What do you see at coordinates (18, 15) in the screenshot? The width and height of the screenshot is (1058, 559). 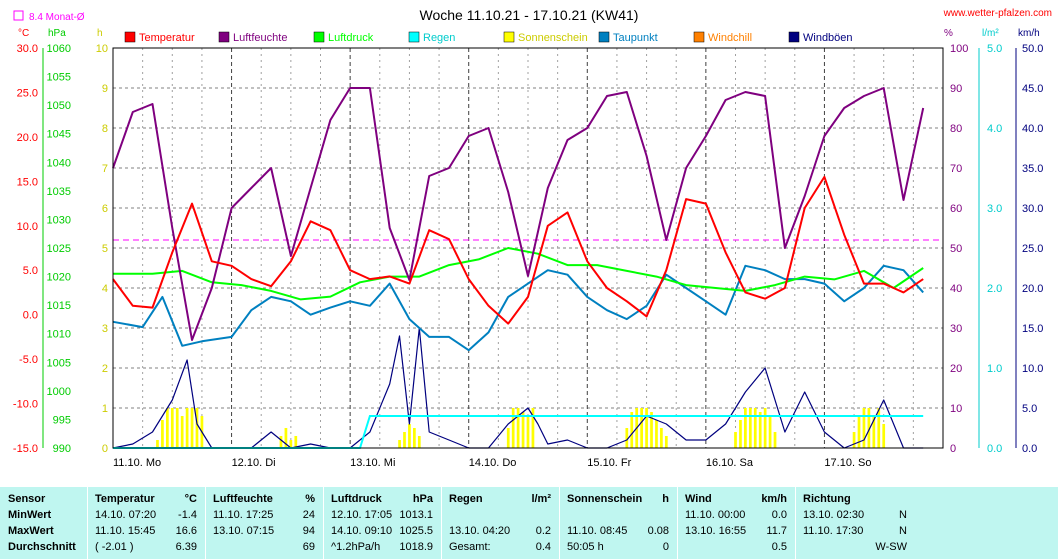 I see `monthly-avg-marker-icon` at bounding box center [18, 15].